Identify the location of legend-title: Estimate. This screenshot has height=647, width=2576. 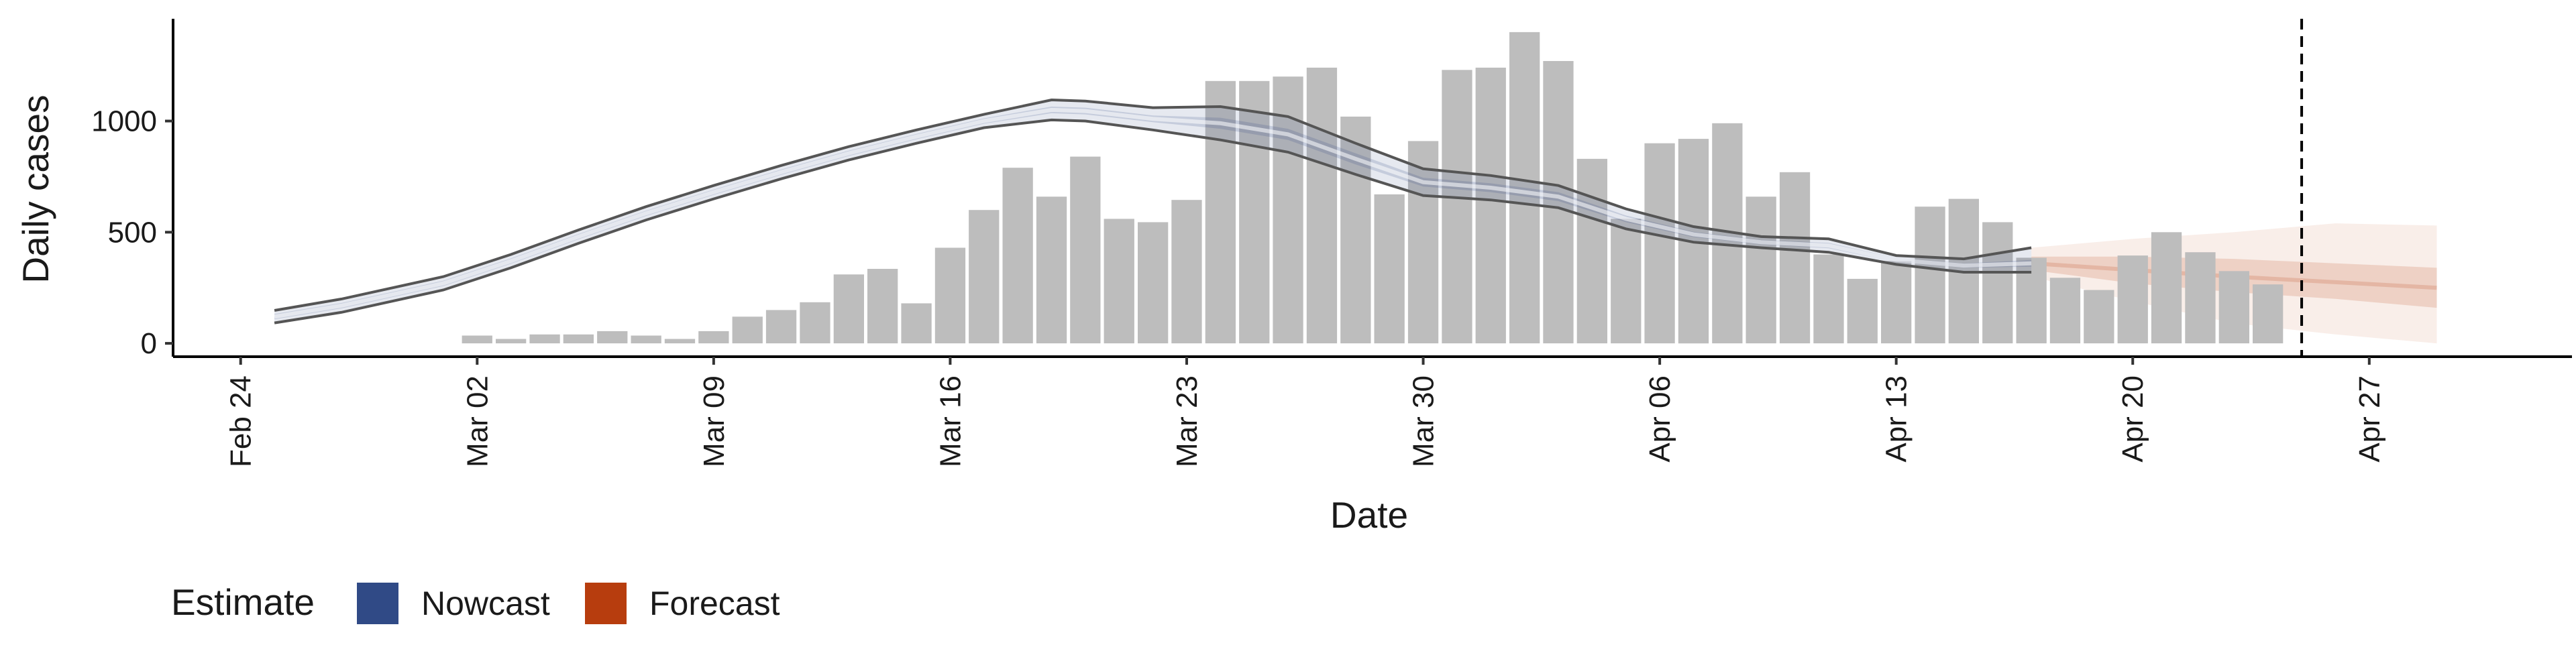
(243, 602).